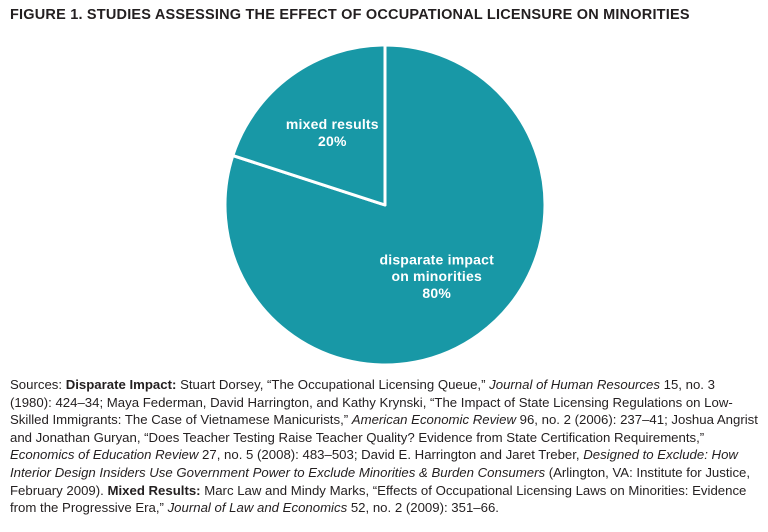 The width and height of the screenshot is (768, 532). What do you see at coordinates (423, 508) in the screenshot?
I see `sources-segment: 52, no. 2 (2009): 351–66.` at bounding box center [423, 508].